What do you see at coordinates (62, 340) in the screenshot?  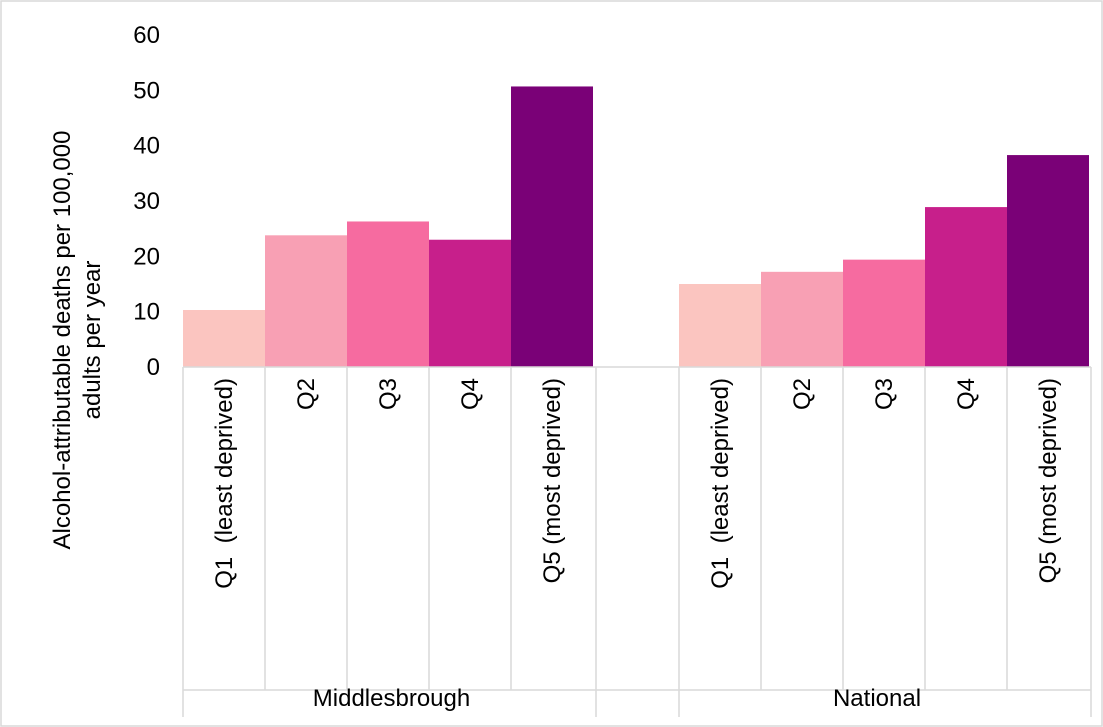 I see `y-axis-title-line-1: Alcohol-attributable deaths per 100,000` at bounding box center [62, 340].